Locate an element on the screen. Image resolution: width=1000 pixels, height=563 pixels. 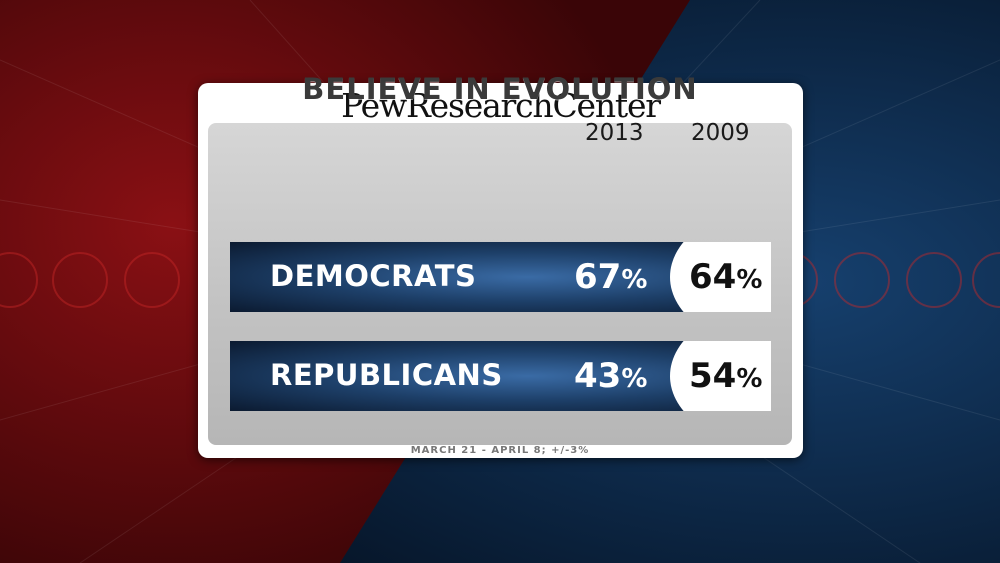
value-number: 43 is located at coordinates (598, 376).